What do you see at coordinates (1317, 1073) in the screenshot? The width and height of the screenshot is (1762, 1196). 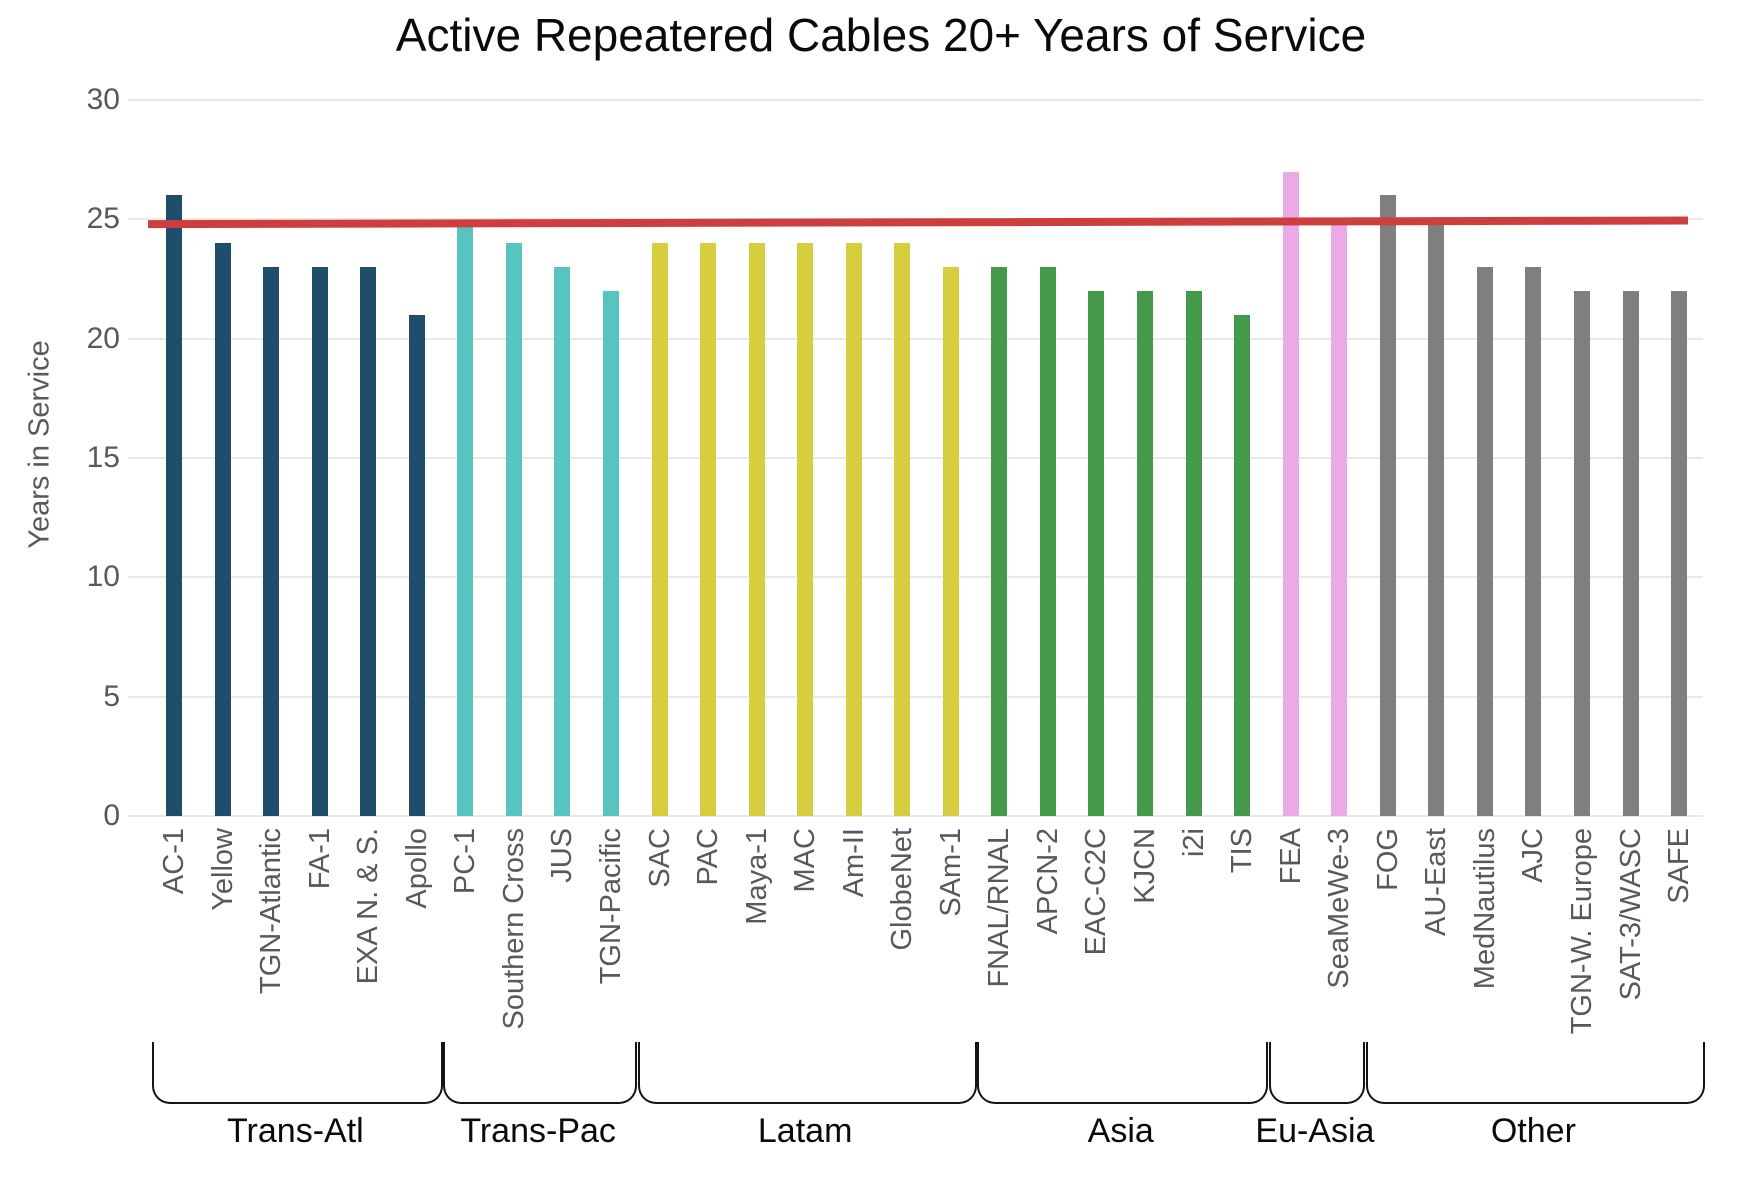 I see `group-bracket-eu-asia` at bounding box center [1317, 1073].